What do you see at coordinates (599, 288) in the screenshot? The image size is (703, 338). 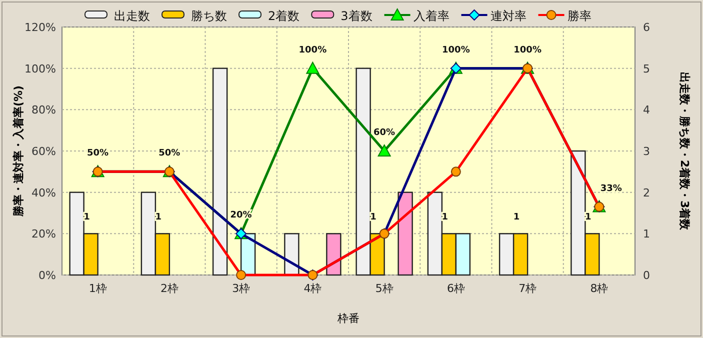 I see `x-tick-label: 8枠` at bounding box center [599, 288].